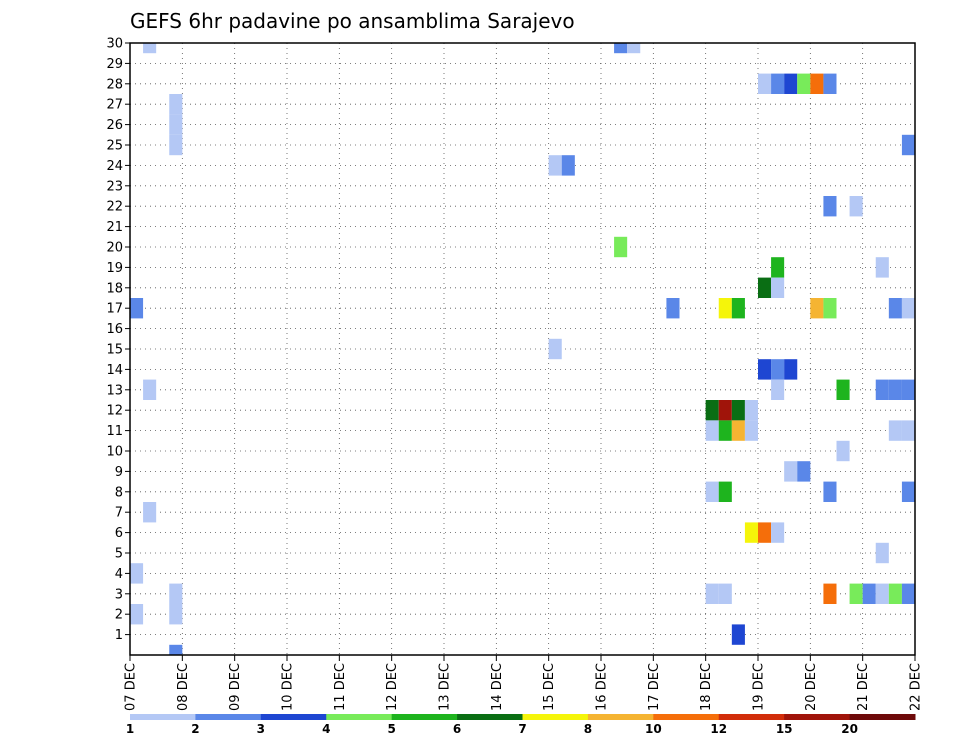 This screenshot has height=742, width=960. Describe the element at coordinates (759, 687) in the screenshot. I see `x-tick-label: 19 DEC` at that location.